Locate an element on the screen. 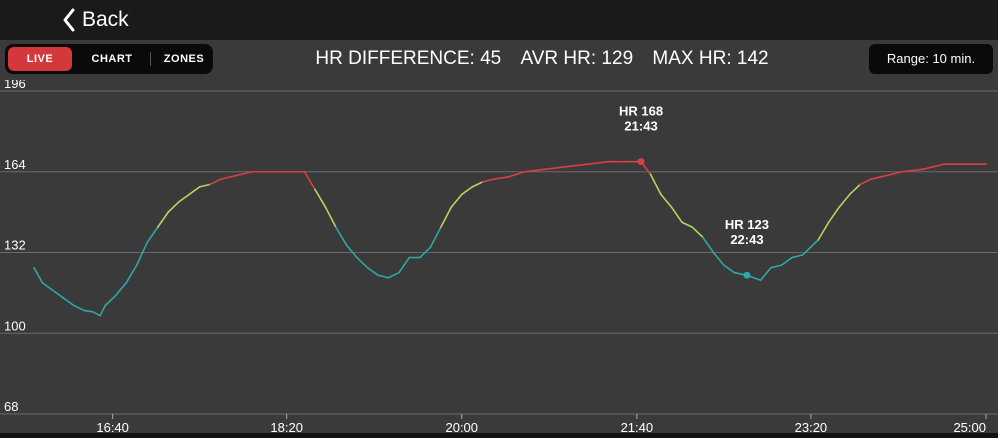 The width and height of the screenshot is (998, 438). y-tick-label: 68 is located at coordinates (11, 406).